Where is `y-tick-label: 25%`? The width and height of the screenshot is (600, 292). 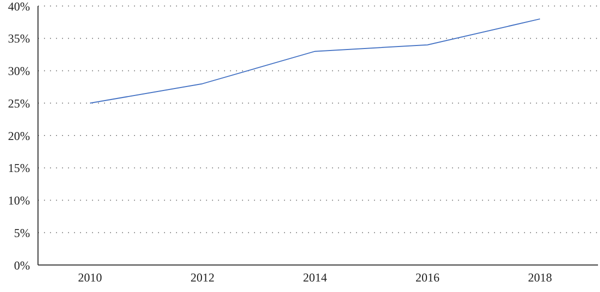 y-tick-label: 25% is located at coordinates (19, 103).